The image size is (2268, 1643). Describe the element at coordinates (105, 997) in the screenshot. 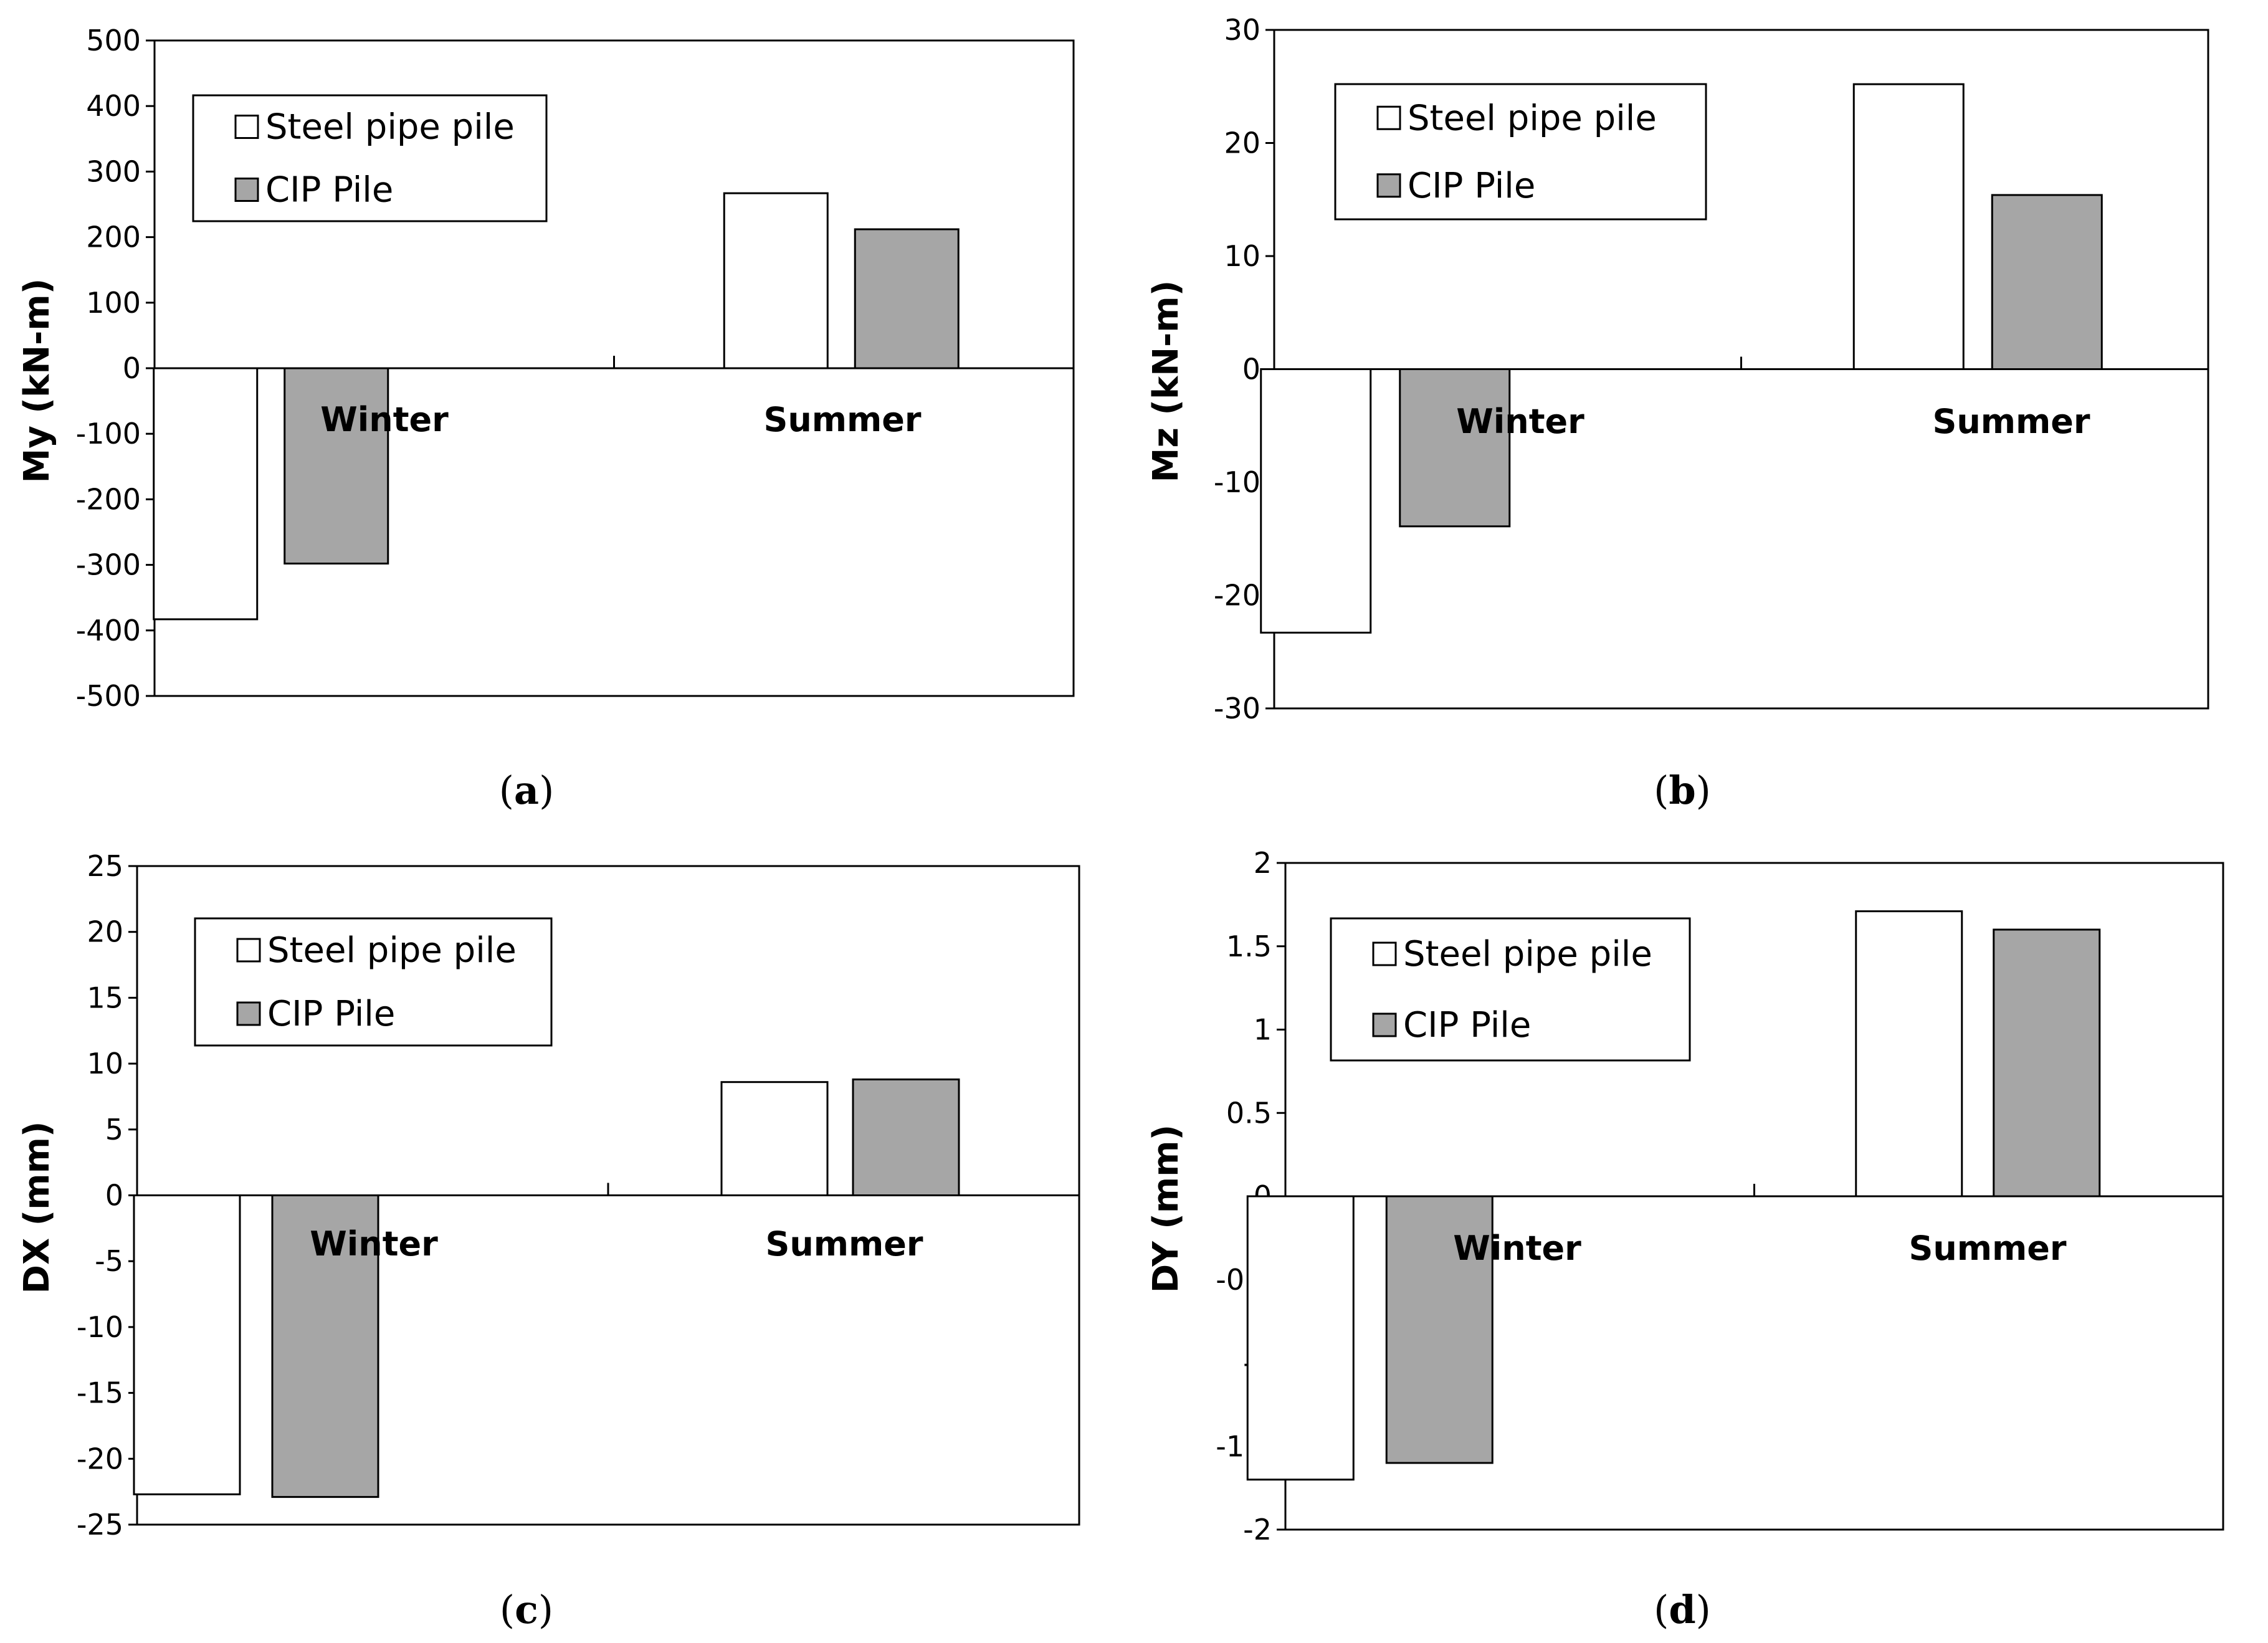

I see `y-tick-label: 15` at that location.